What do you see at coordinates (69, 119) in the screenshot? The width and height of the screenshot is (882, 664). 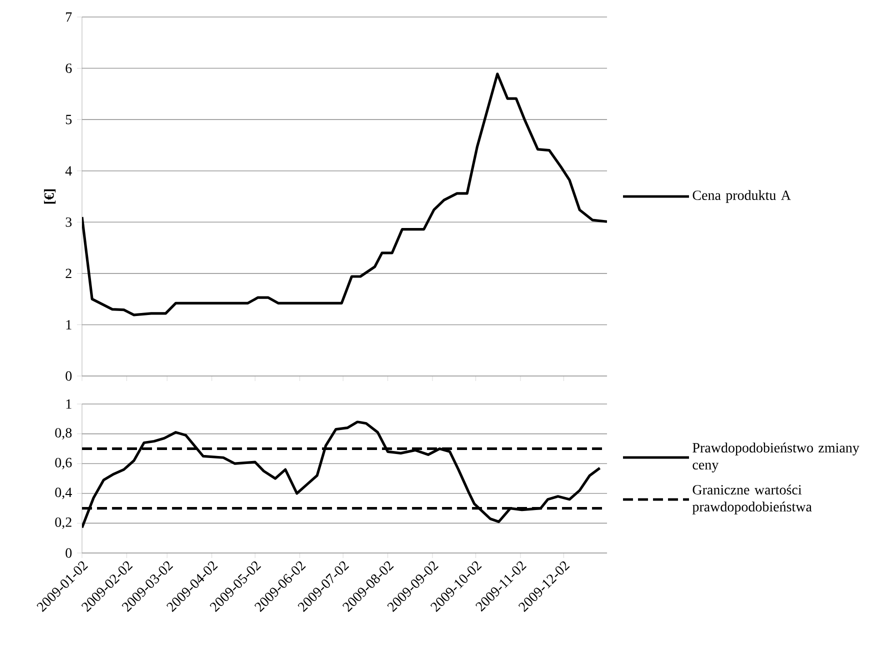 I see `y-tick-label: 5` at bounding box center [69, 119].